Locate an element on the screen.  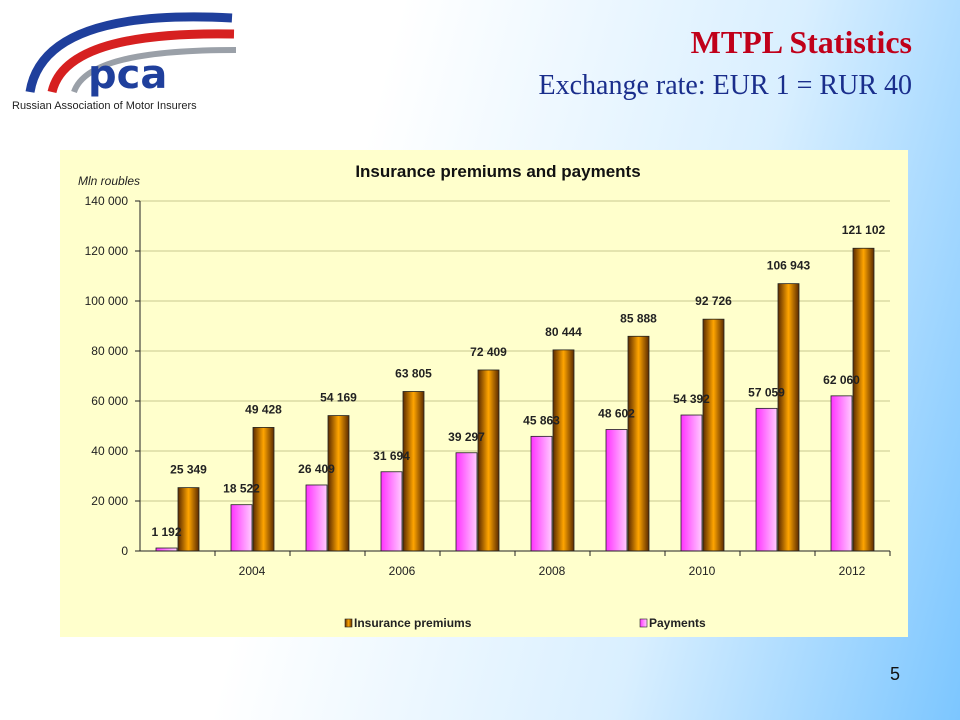
payments-data-label: 48 602 is located at coordinates (616, 413).